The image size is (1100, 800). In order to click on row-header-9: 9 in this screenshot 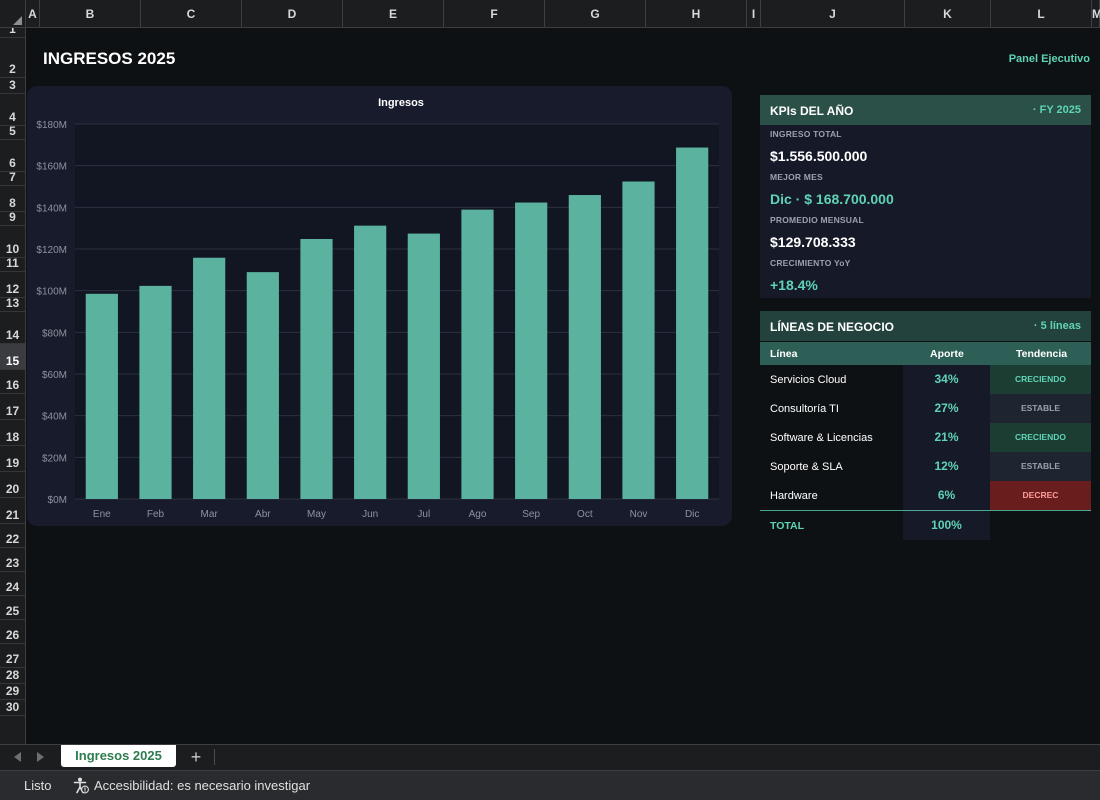, I will do `click(12, 218)`.